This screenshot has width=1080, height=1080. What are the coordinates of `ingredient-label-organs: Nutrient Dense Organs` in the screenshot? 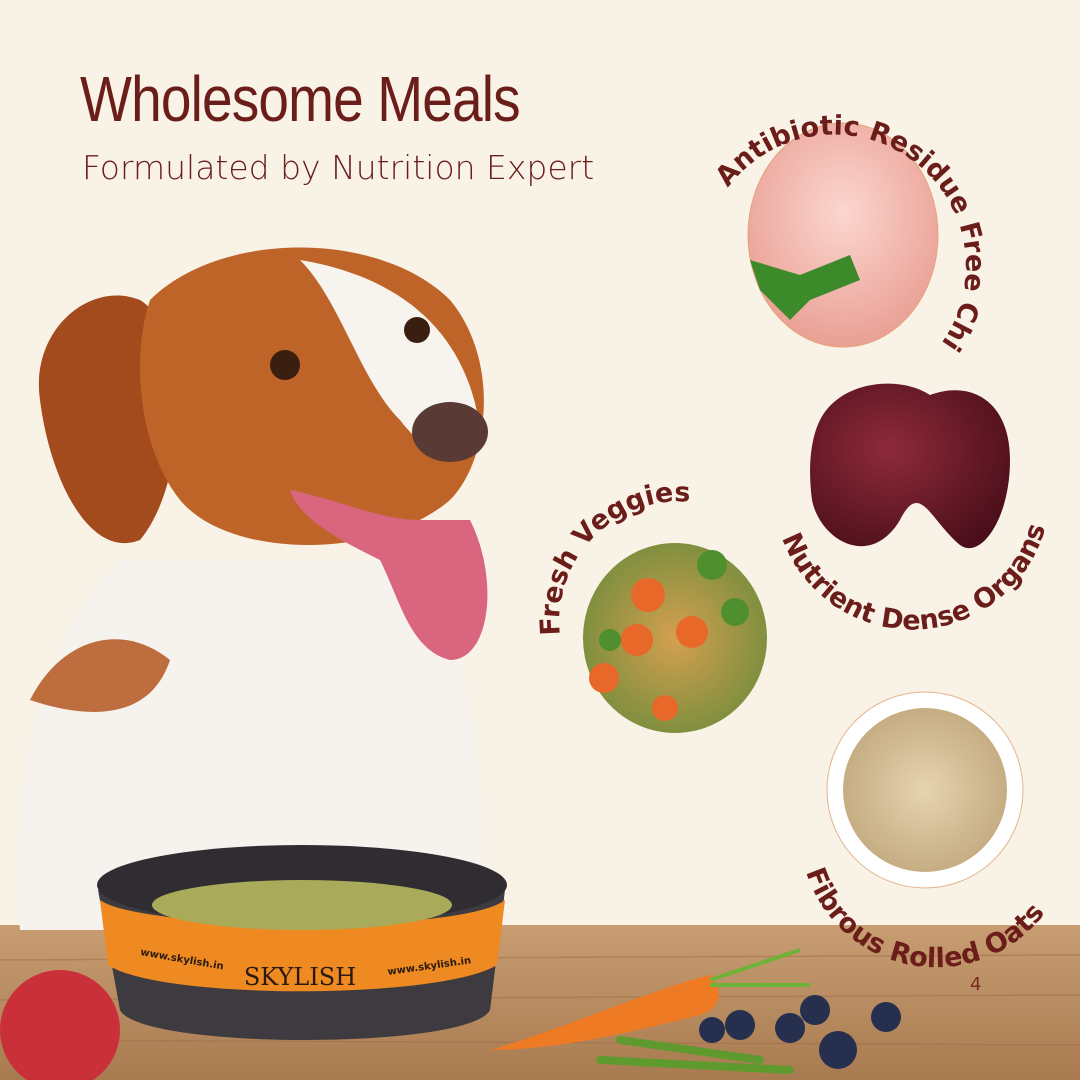 It's located at (913, 578).